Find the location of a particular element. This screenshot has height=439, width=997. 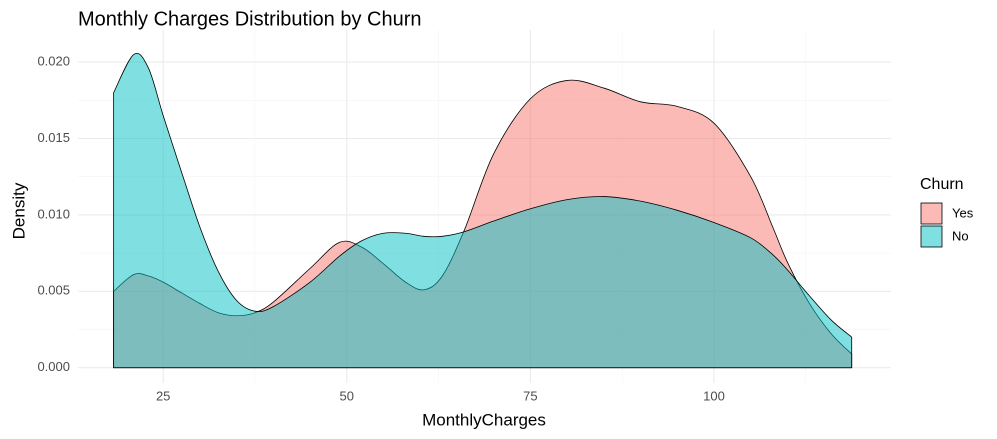

y-axis-label: Density is located at coordinates (18, 210).